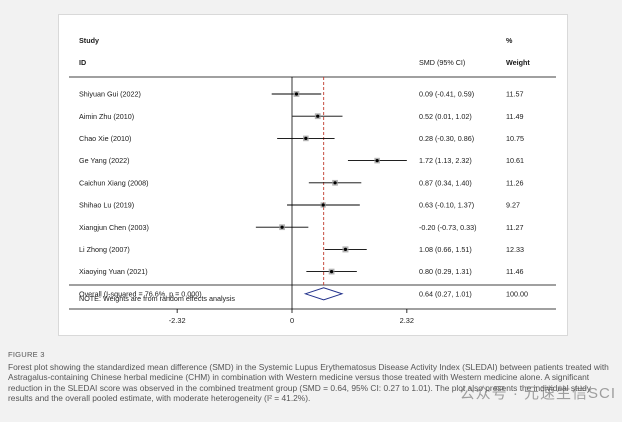 This screenshot has width=622, height=422. I want to click on study-ci-text: 1.08 (0.66, 1.51), so click(445, 249).